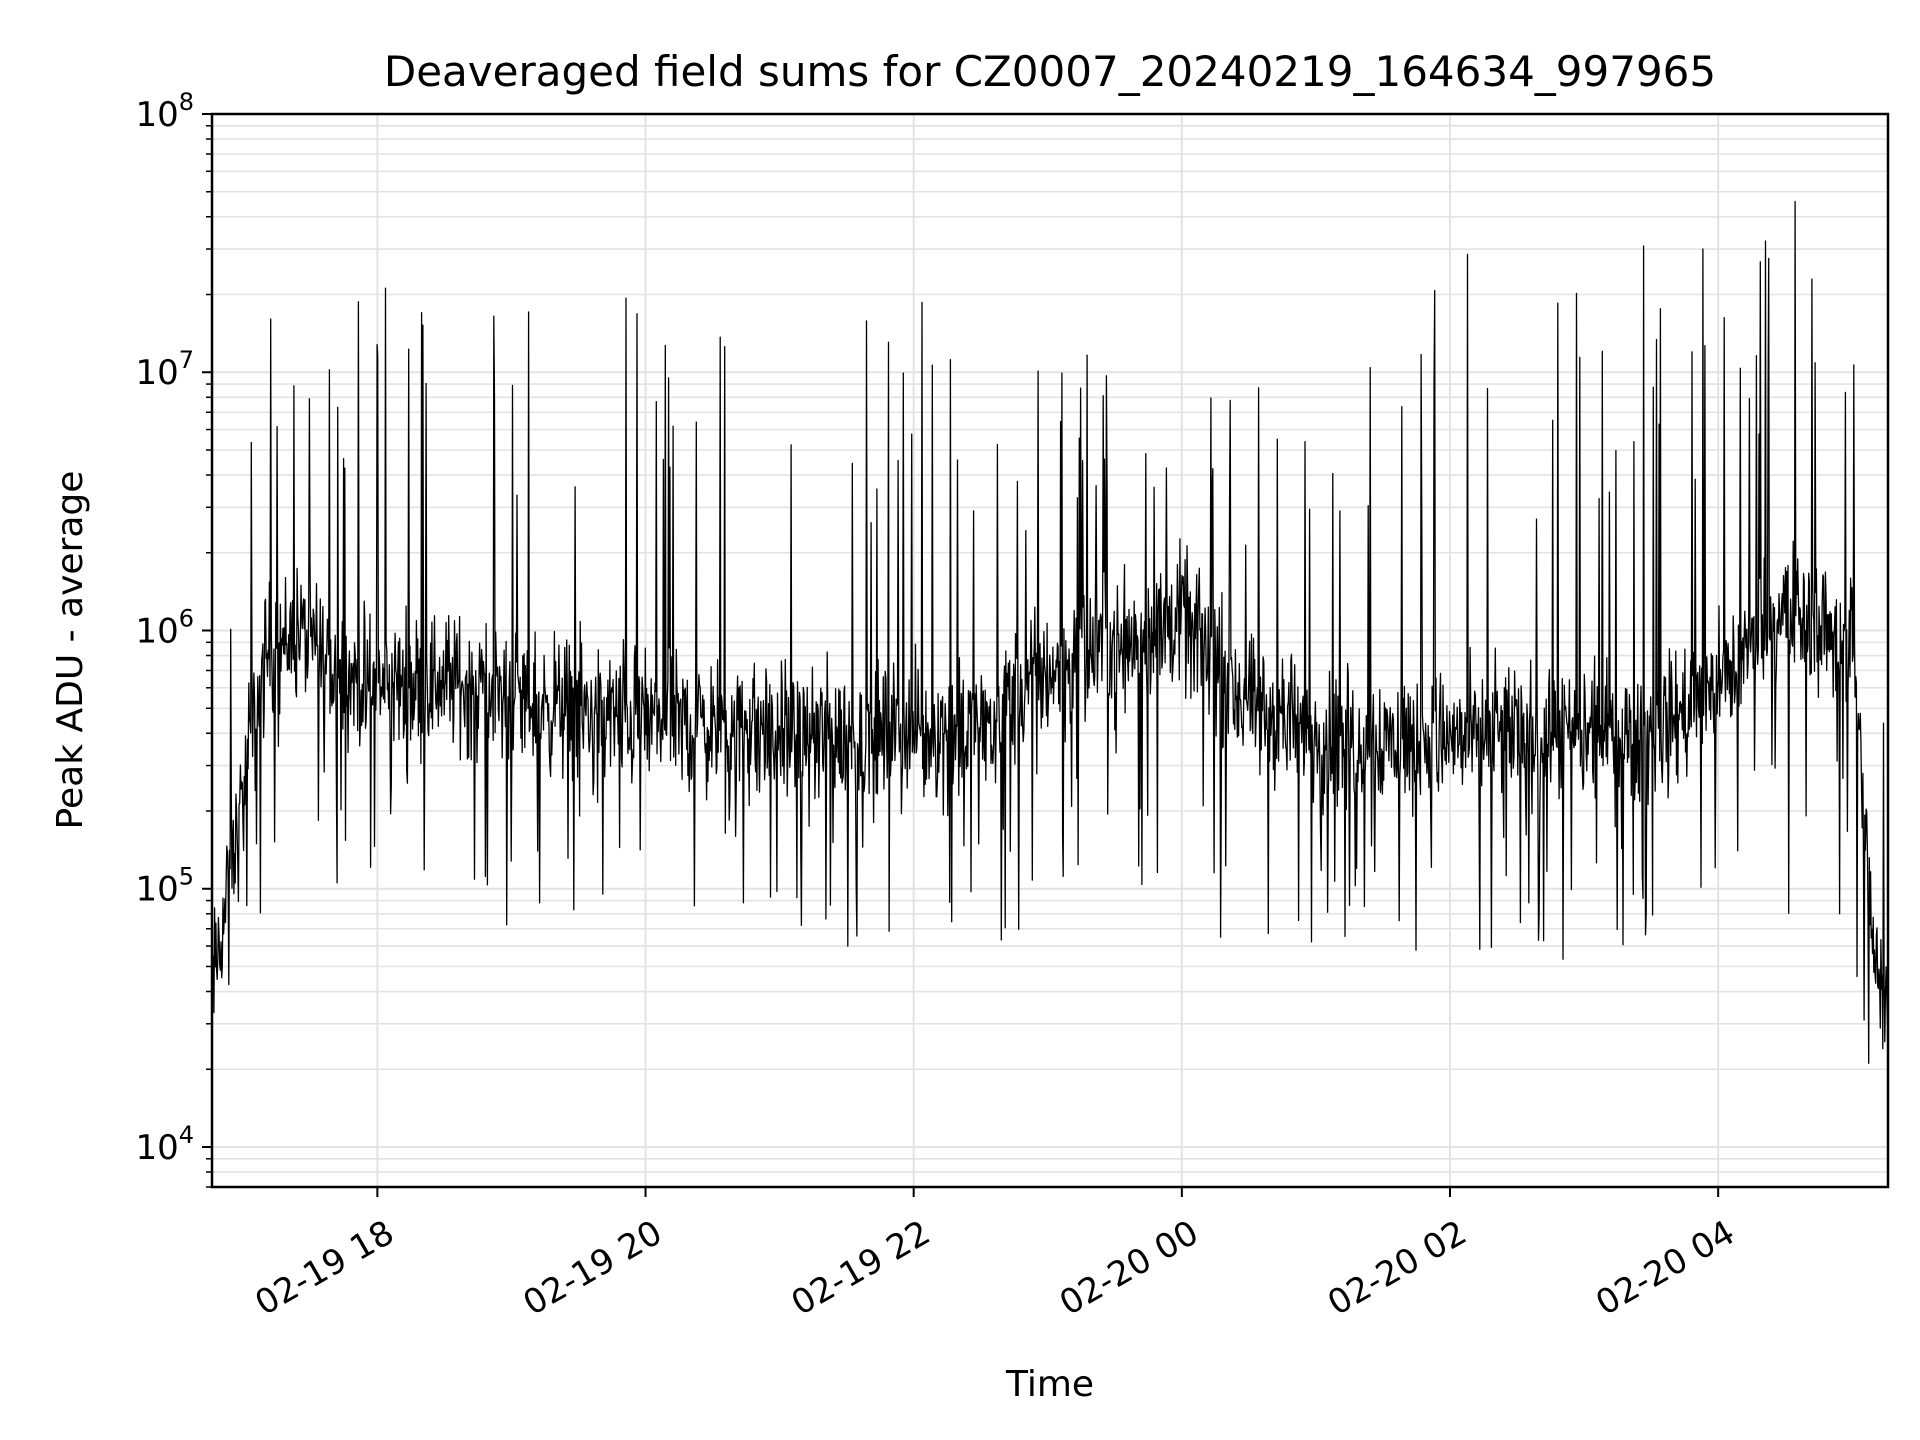  What do you see at coordinates (1665, 1268) in the screenshot?
I see `x-tick-label: 02-20 04` at bounding box center [1665, 1268].